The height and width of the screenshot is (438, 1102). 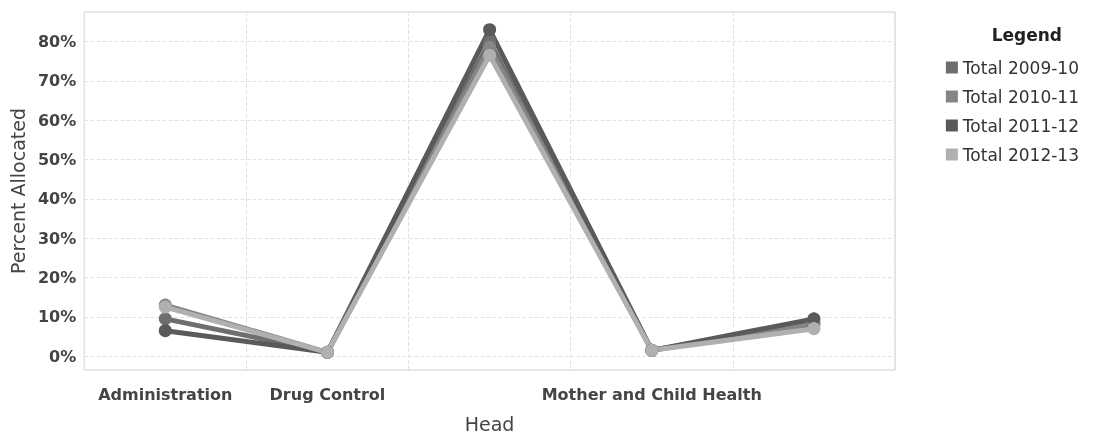 What do you see at coordinates (1020, 154) in the screenshot?
I see `legend-label: Total 2012-13` at bounding box center [1020, 154].